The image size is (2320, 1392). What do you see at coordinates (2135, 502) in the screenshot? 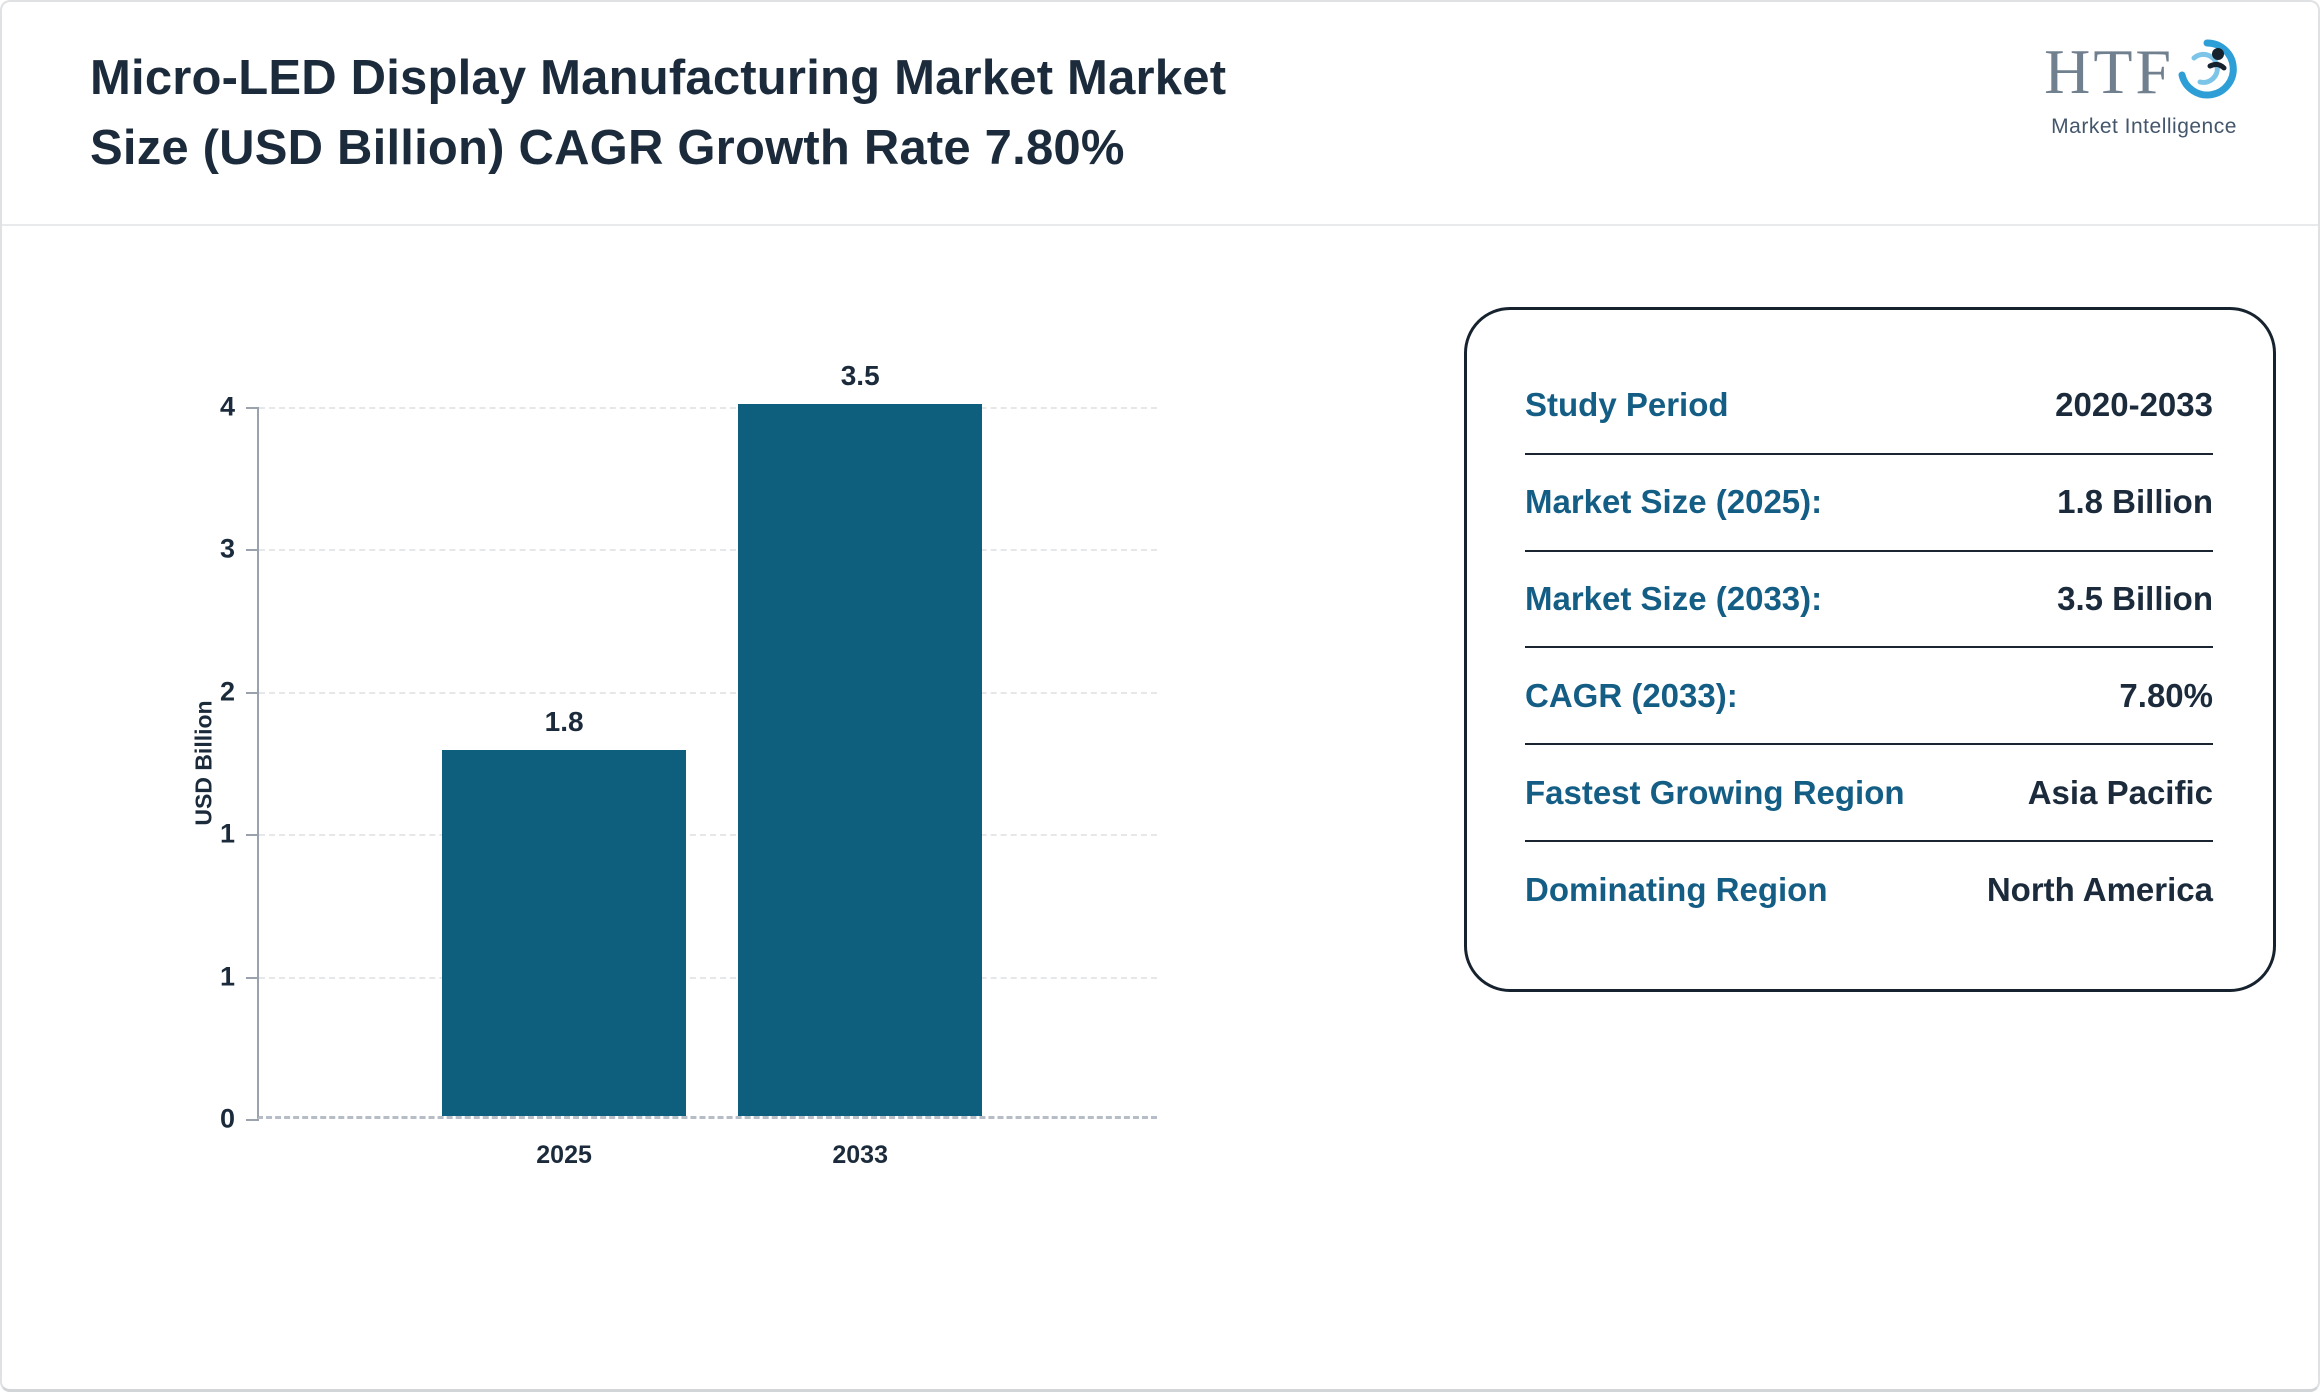
I see `summary-value: 1.8 Billion` at bounding box center [2135, 502].